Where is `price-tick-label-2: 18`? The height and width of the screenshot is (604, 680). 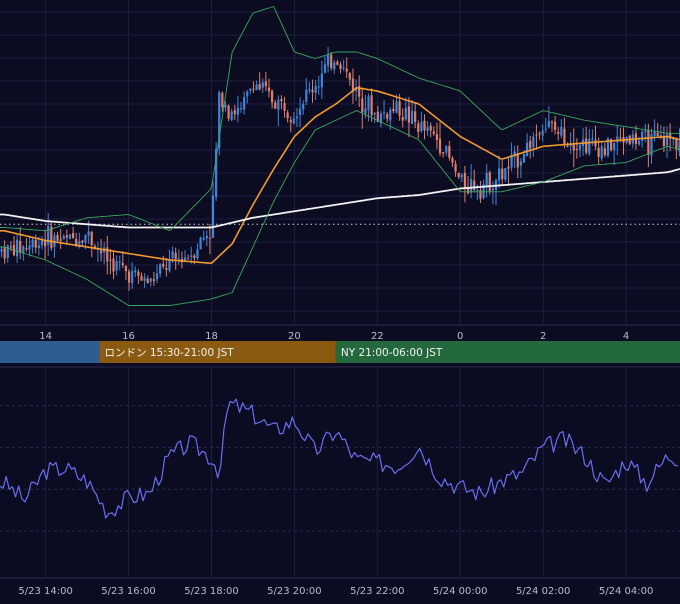 price-tick-label-2: 18 is located at coordinates (211, 336).